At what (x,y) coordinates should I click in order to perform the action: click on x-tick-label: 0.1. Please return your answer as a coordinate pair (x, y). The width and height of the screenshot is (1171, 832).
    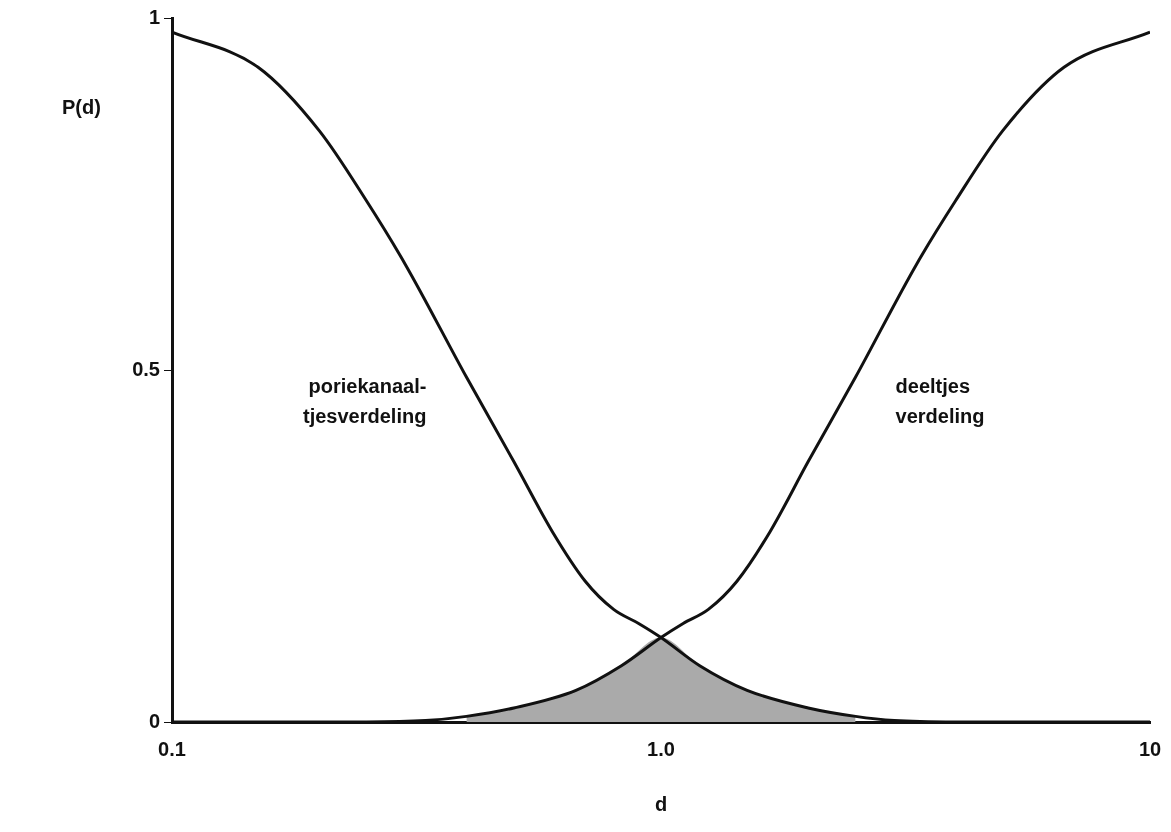
    Looking at the image, I should click on (172, 748).